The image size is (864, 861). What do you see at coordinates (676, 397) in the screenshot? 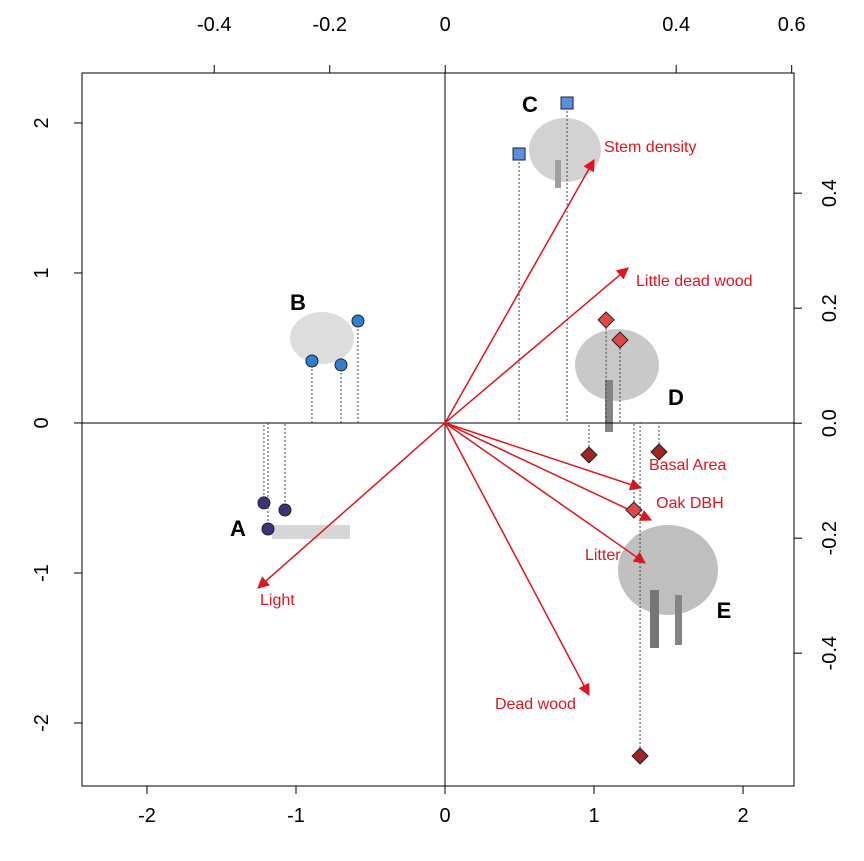
I see `group-label: D` at bounding box center [676, 397].